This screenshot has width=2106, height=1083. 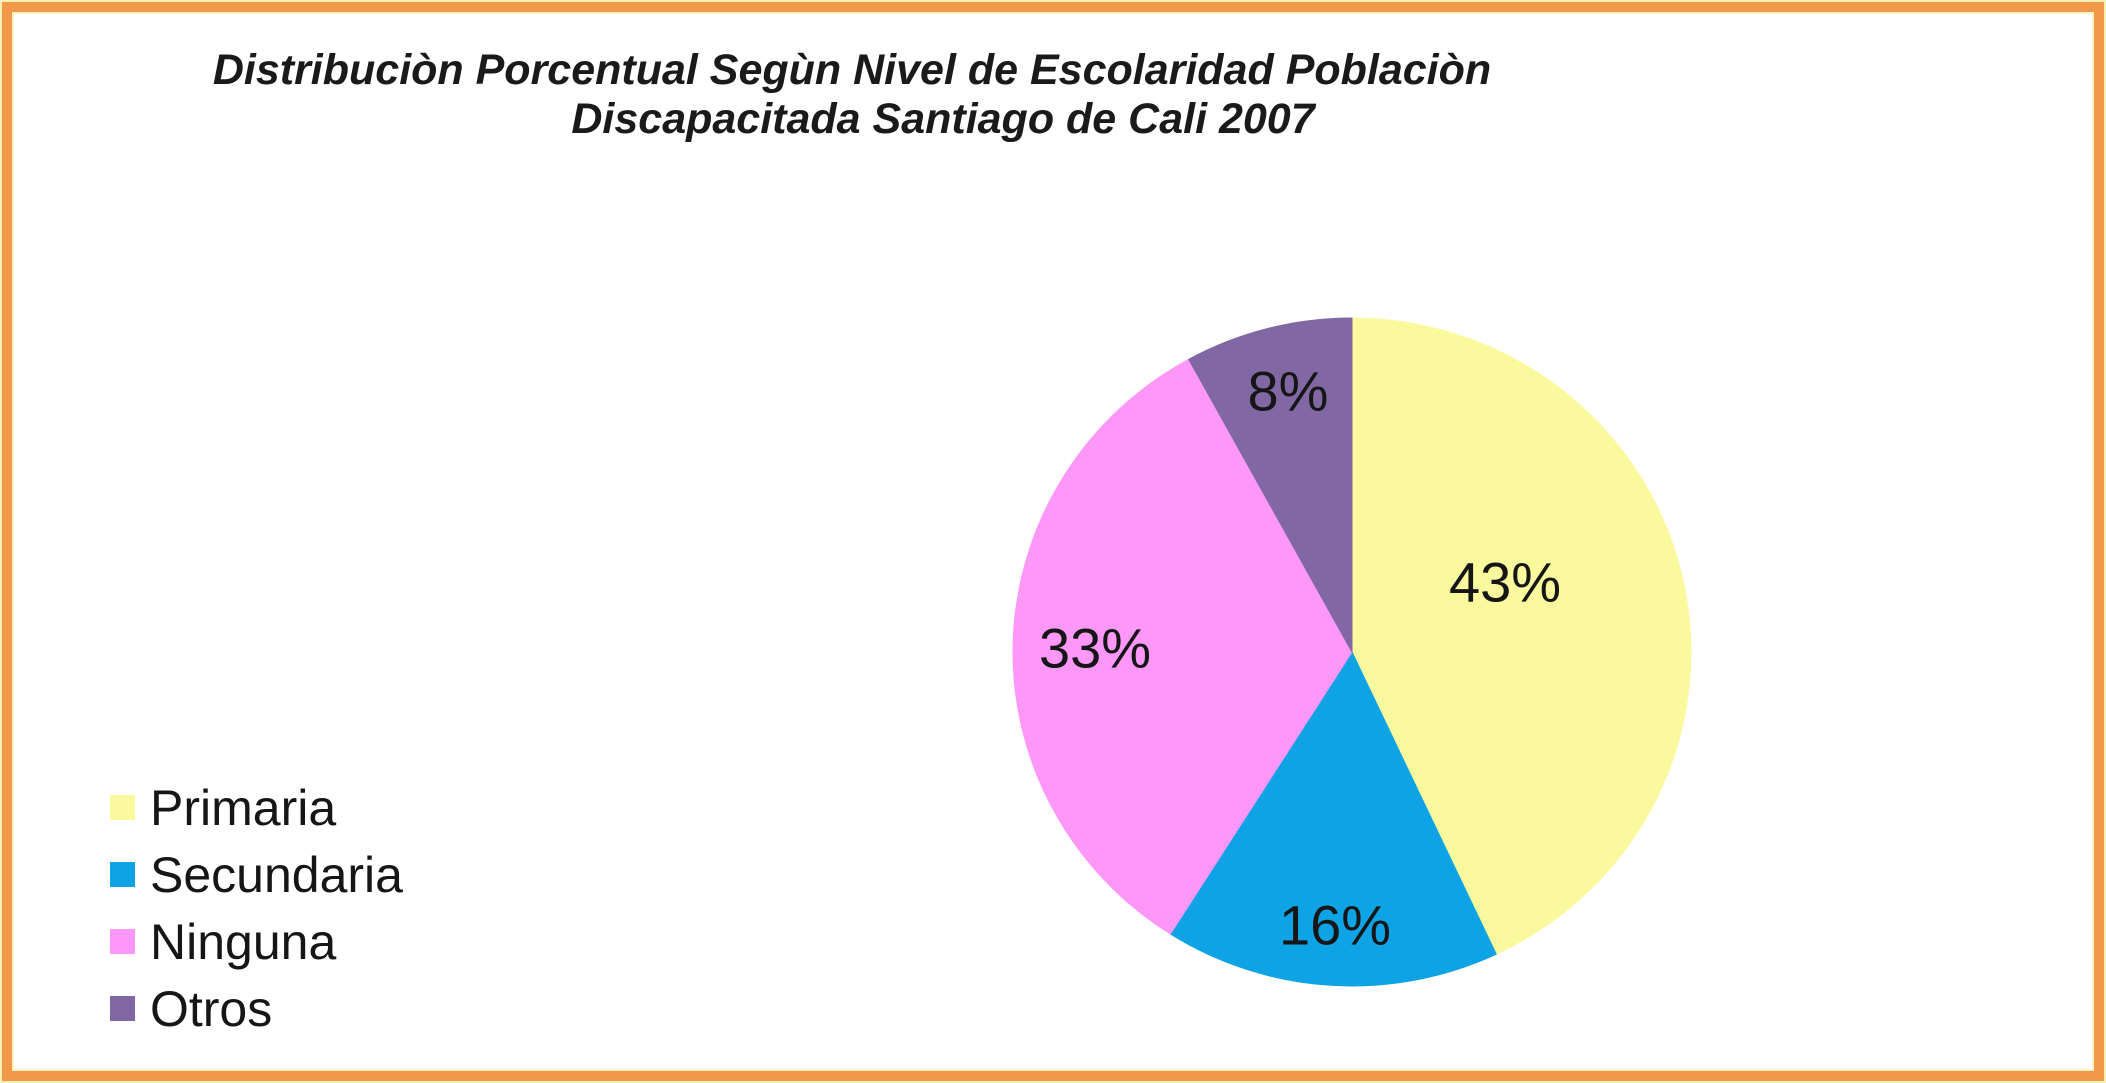 I want to click on legend-item-otros: Otros, so click(x=256, y=1008).